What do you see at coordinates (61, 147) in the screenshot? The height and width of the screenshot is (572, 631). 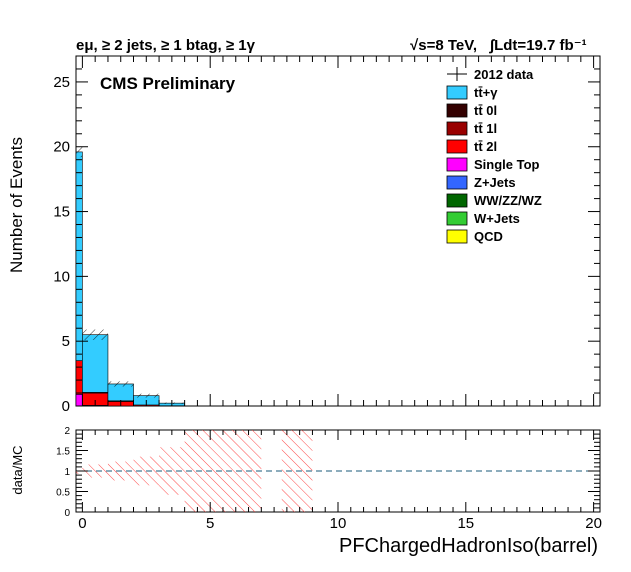 I see `y-tick-label: 20` at bounding box center [61, 147].